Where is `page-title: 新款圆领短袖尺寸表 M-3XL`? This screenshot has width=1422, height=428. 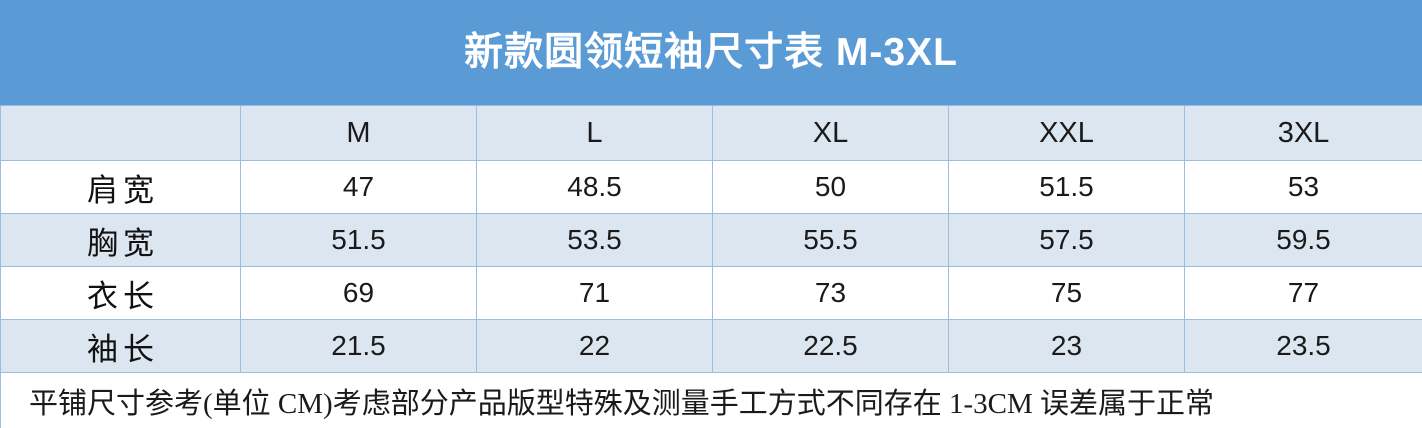 page-title: 新款圆领短袖尺寸表 M-3XL is located at coordinates (711, 52).